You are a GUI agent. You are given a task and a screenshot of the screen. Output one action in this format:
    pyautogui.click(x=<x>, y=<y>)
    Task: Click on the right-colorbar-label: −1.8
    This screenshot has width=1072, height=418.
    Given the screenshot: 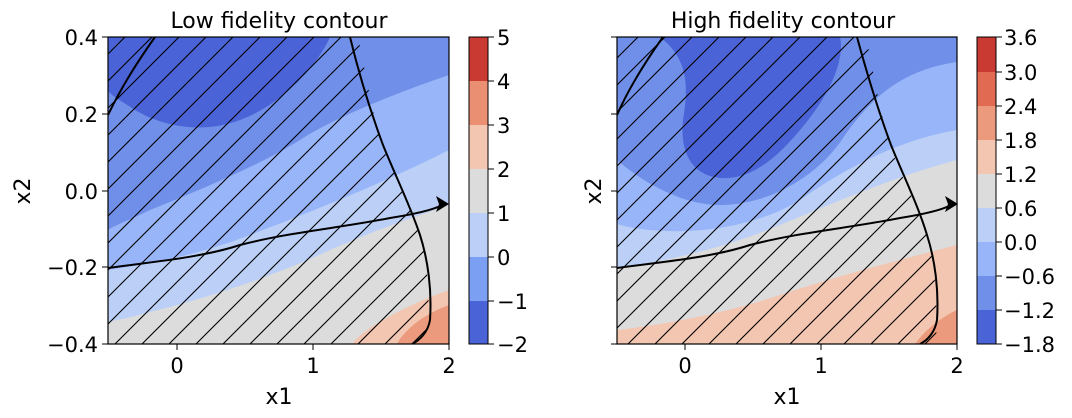 What is the action you would take?
    pyautogui.click(x=1029, y=345)
    